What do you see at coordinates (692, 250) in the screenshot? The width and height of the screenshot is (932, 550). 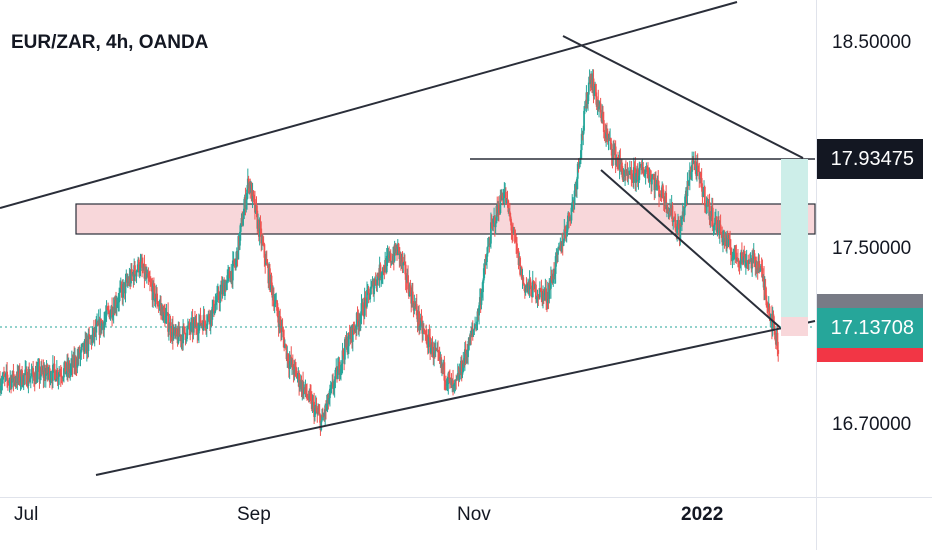 I see `wedge-lower-line` at bounding box center [692, 250].